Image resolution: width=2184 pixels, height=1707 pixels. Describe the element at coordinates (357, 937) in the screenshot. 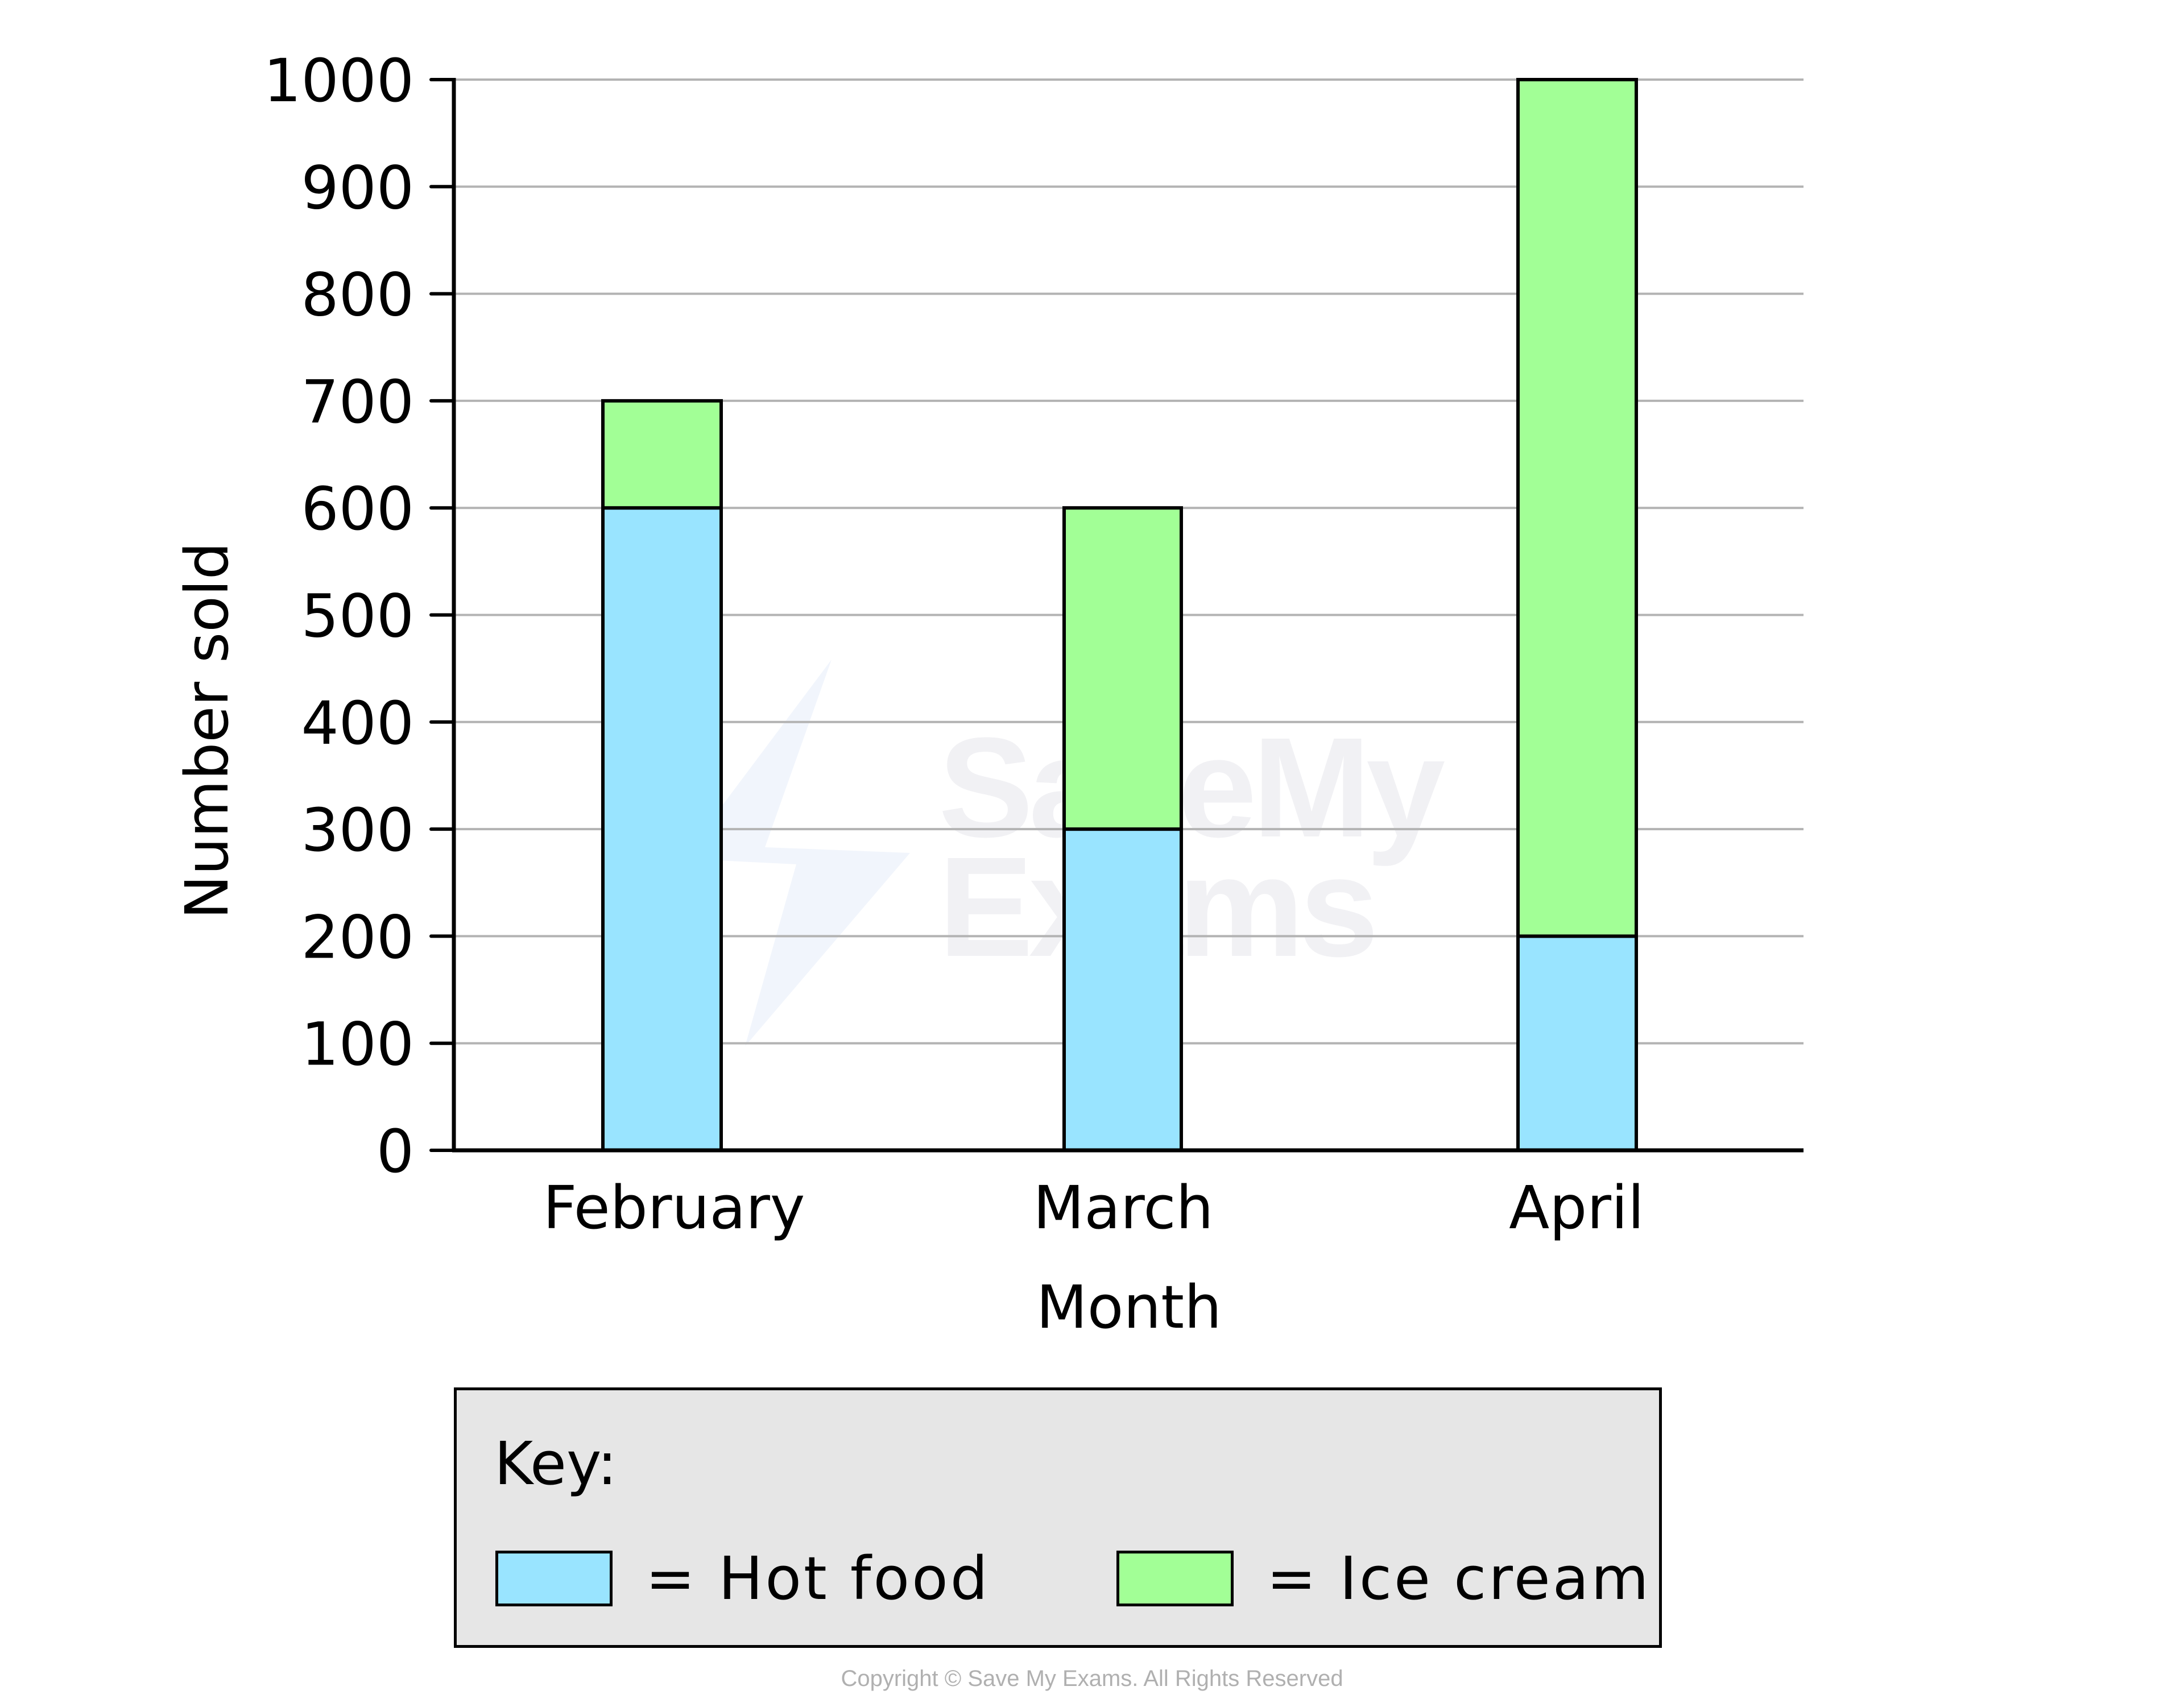

I see `y-tick-label: 200` at that location.